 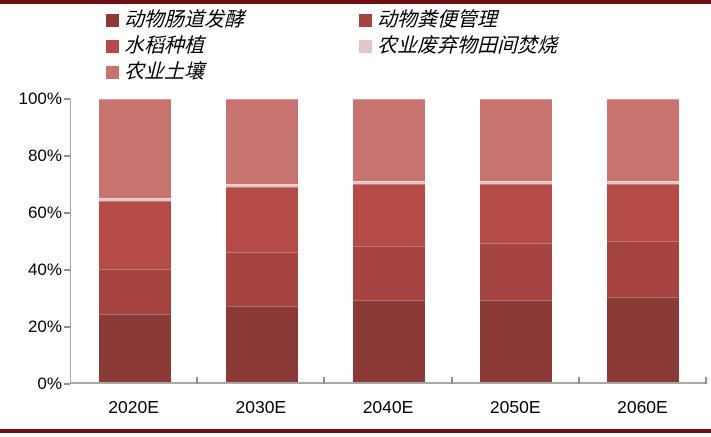 What do you see at coordinates (642, 407) in the screenshot?
I see `x-tick-label: 2060E` at bounding box center [642, 407].